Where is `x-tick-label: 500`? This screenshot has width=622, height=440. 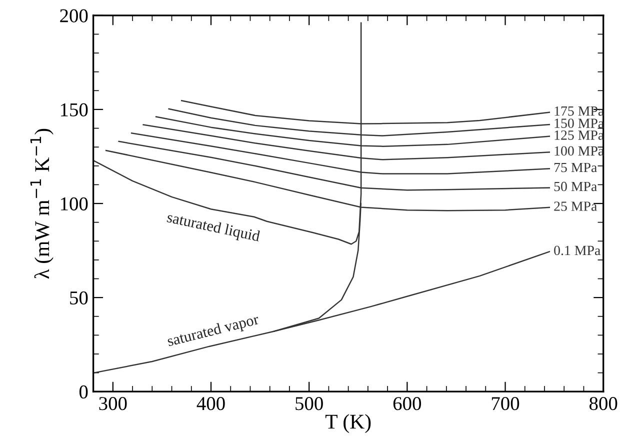
x-tick-label: 500 is located at coordinates (309, 403).